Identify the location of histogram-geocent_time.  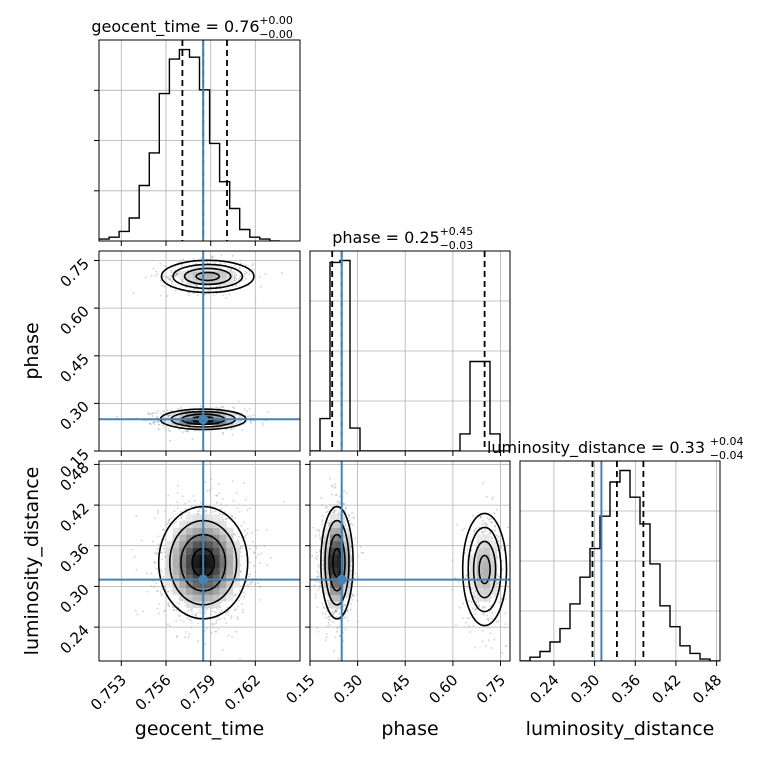
(197, 142).